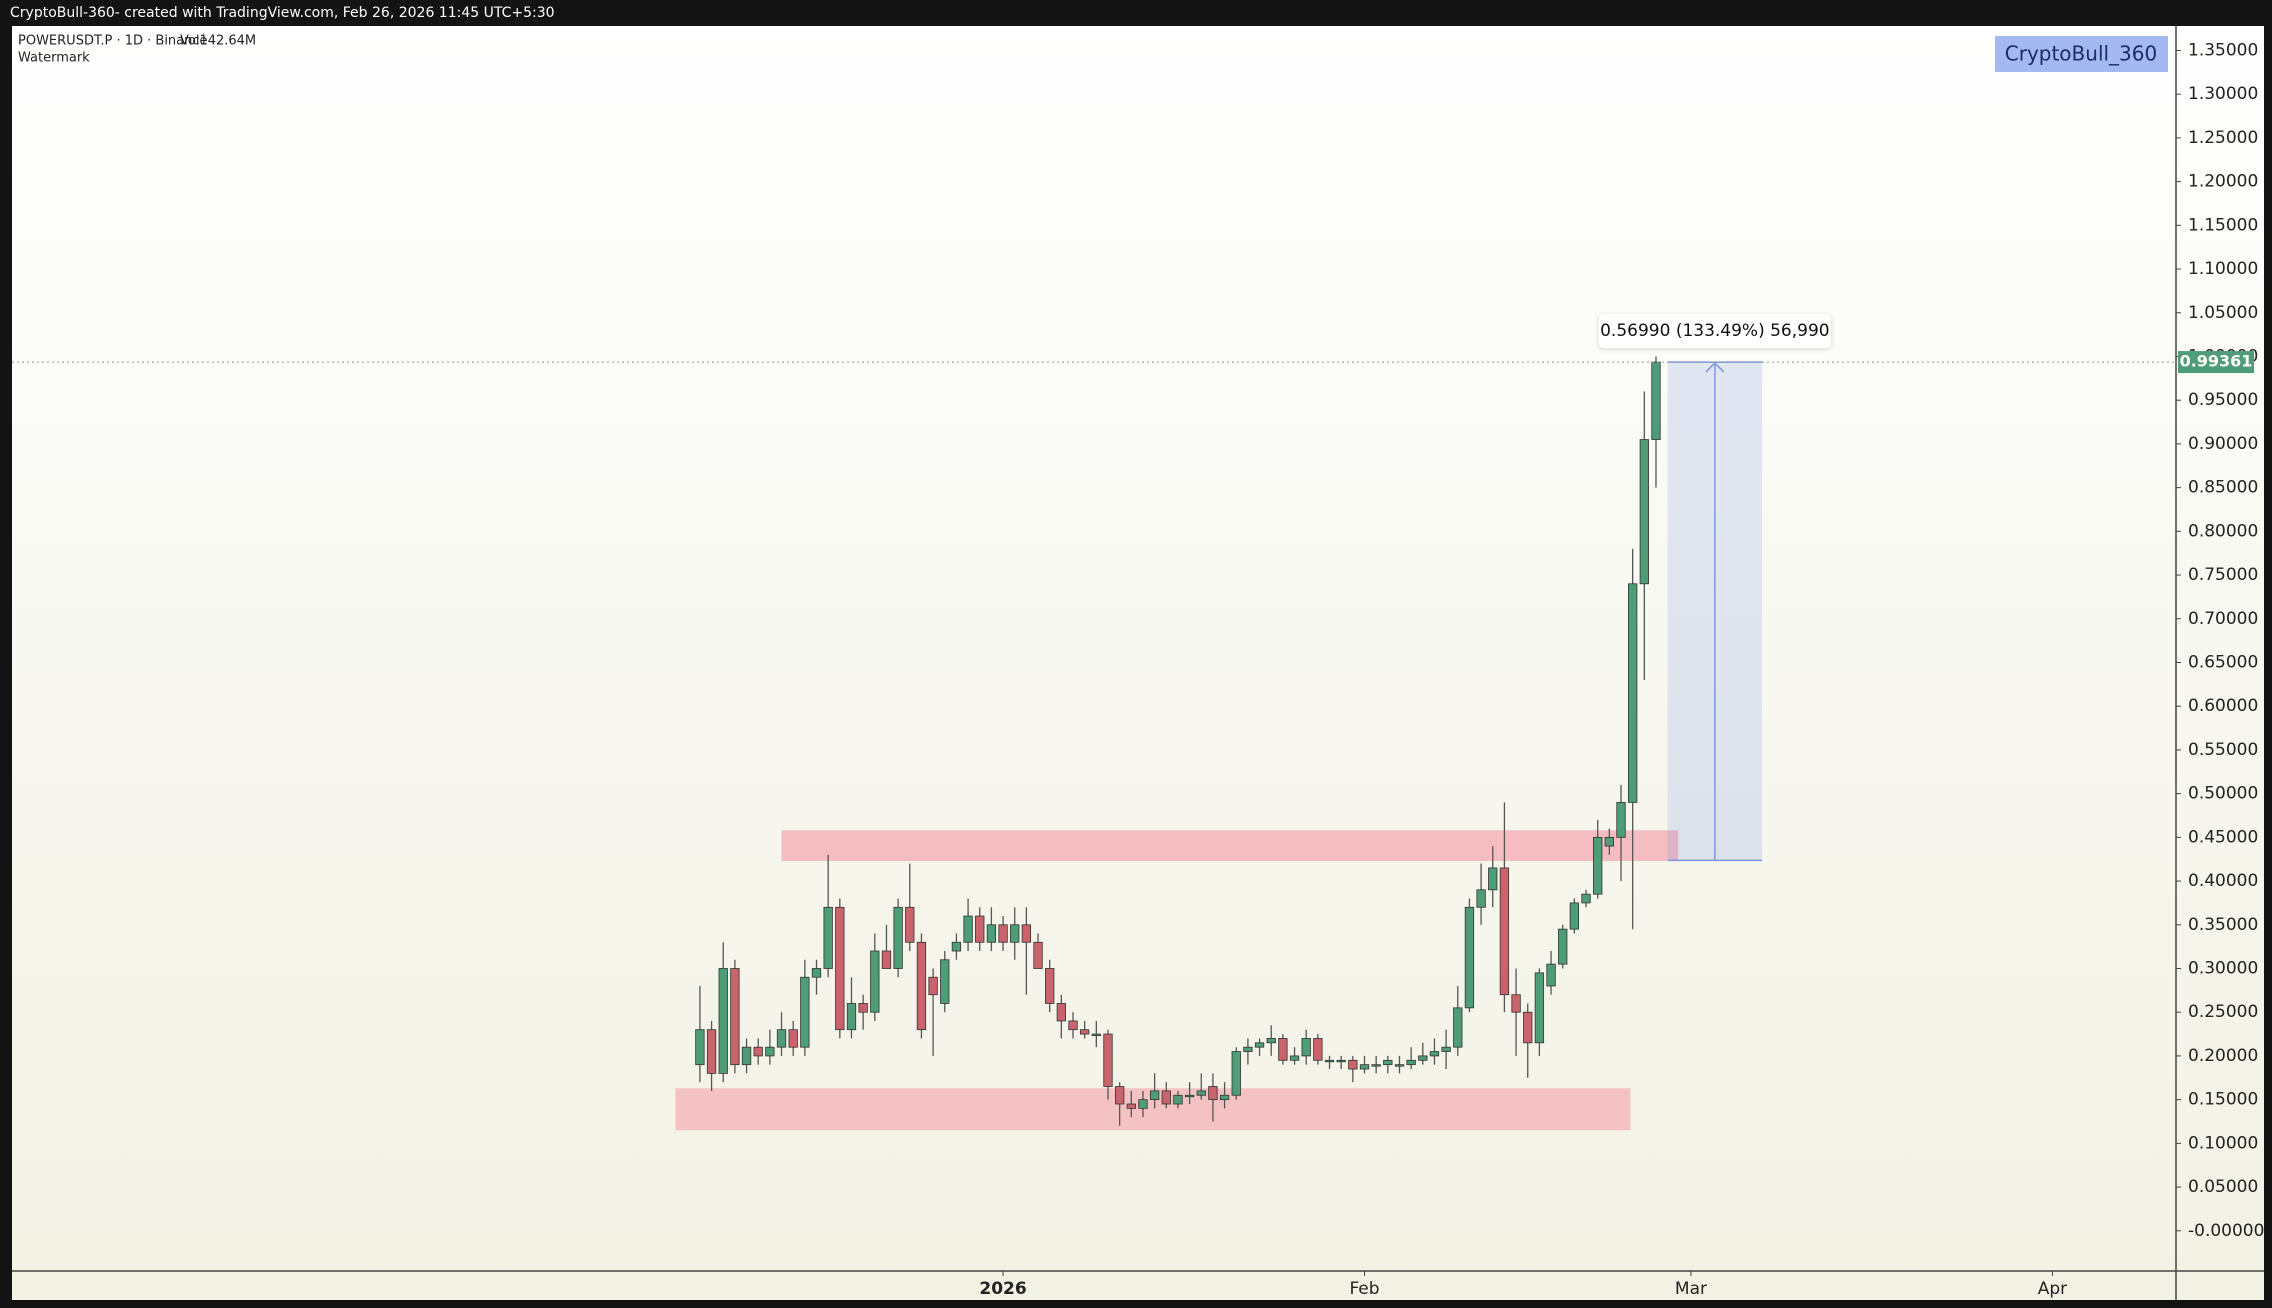 The height and width of the screenshot is (1308, 2272). Describe the element at coordinates (54, 58) in the screenshot. I see `watermark: Watermark` at that location.